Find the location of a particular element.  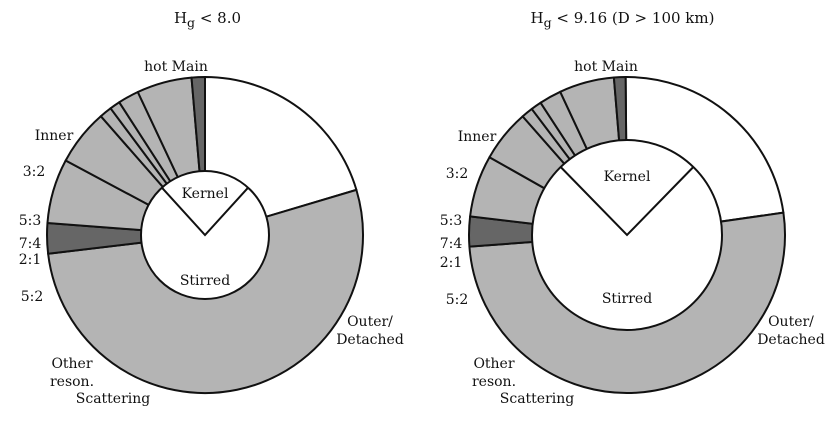

title-condition: < 8.0 is located at coordinates (218, 18).